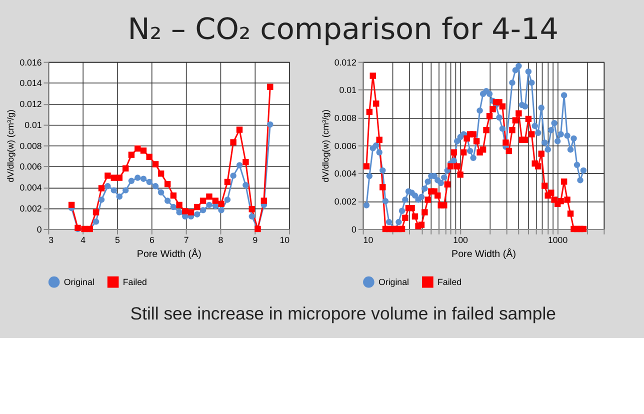 The width and height of the screenshot is (644, 414). Describe the element at coordinates (117, 240) in the screenshot. I see `x-tick-label: 5` at that location.